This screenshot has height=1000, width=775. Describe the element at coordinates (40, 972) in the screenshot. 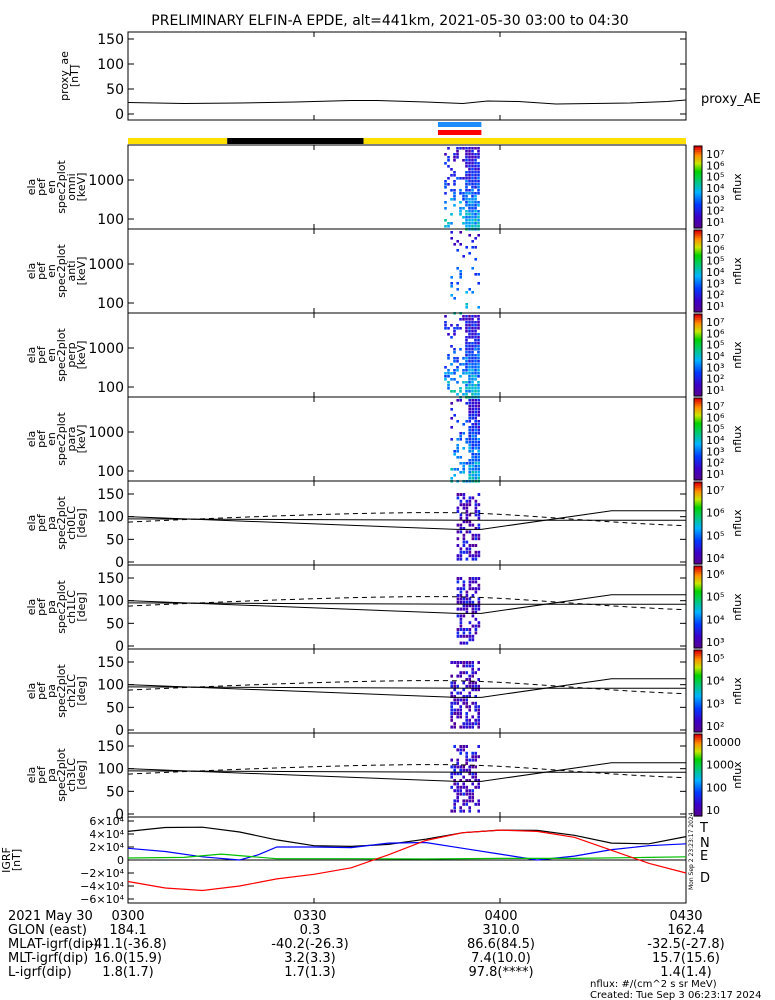

I see `footer-row-label: L-igrf(dip)` at that location.